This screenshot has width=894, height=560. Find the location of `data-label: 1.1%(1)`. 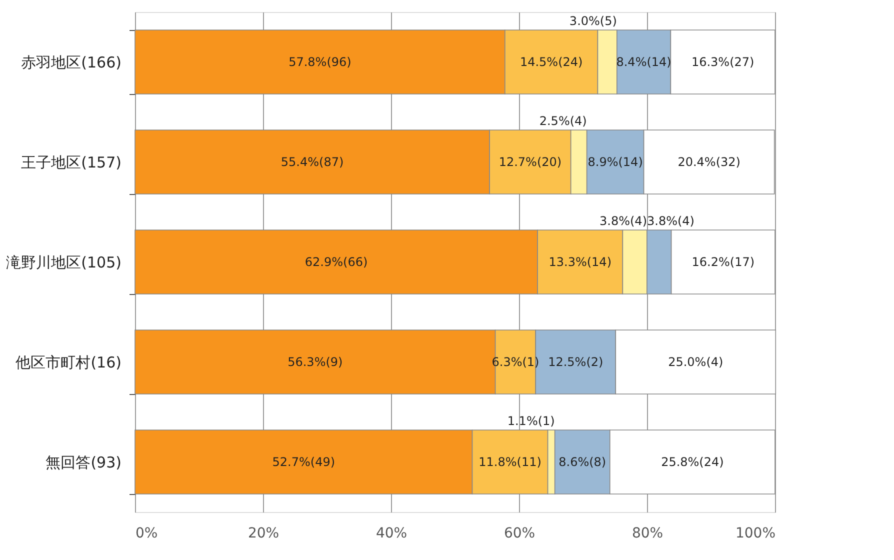

data-label: 1.1%(1) is located at coordinates (531, 421).